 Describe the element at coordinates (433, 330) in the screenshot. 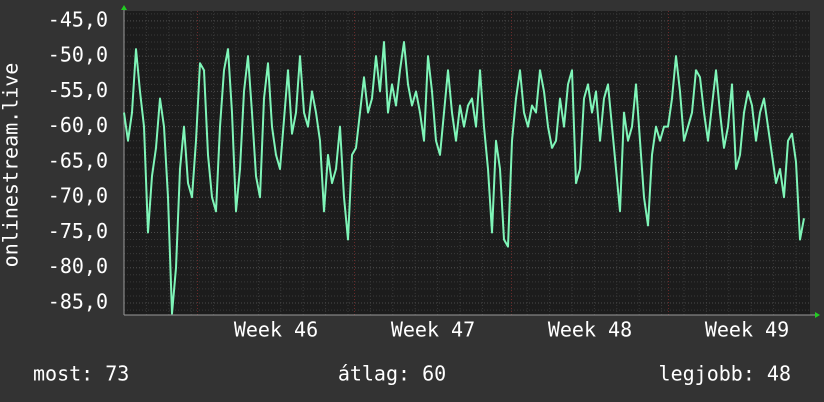

I see `x-tick-label: Week 47` at that location.